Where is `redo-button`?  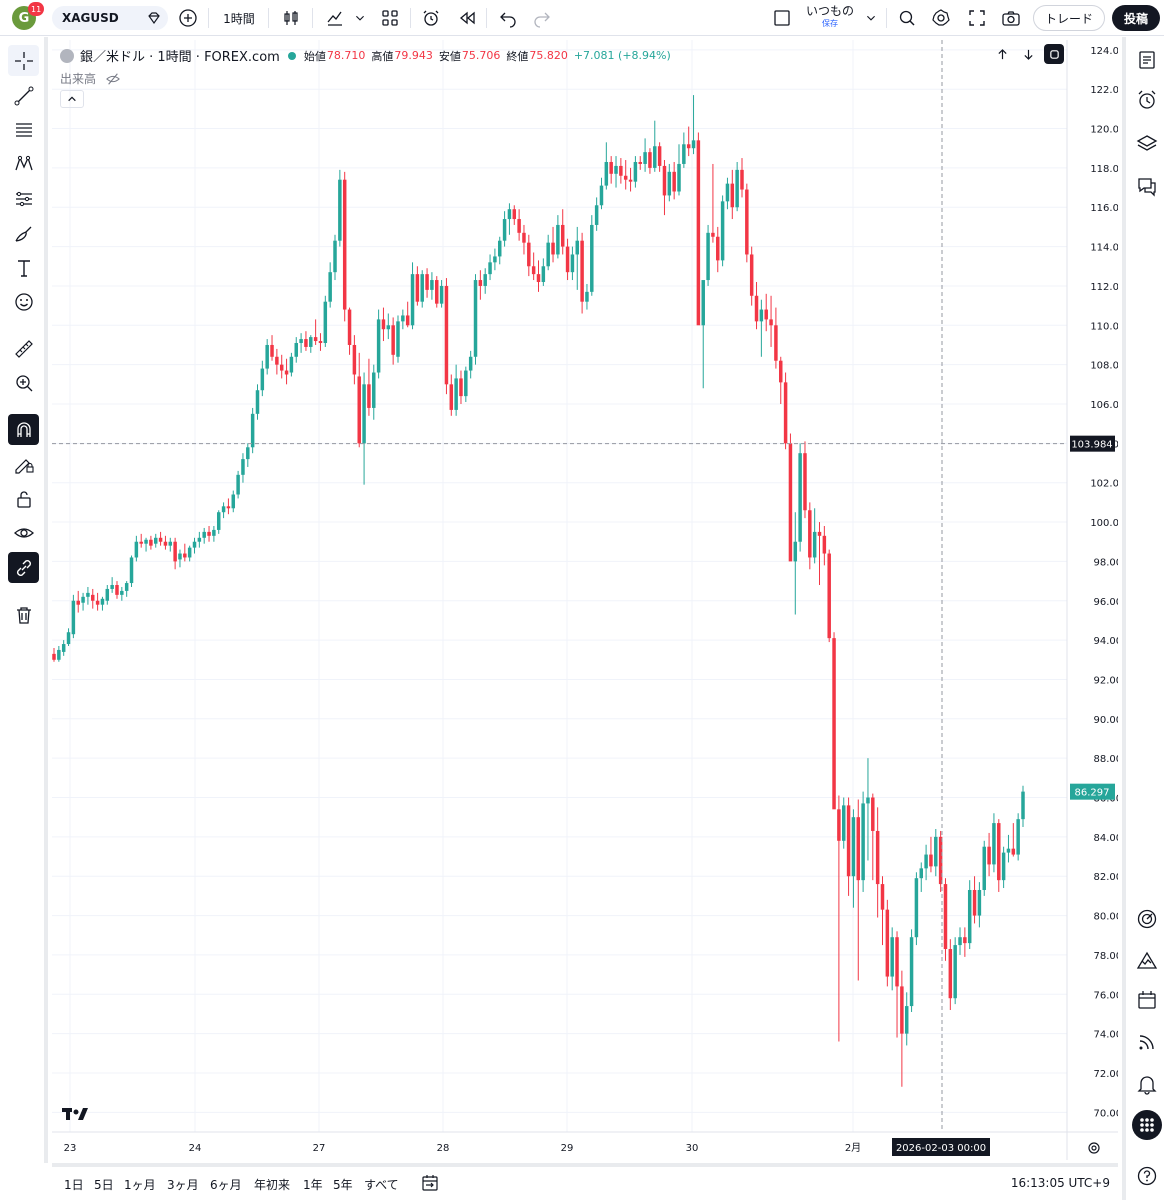
redo-button is located at coordinates (542, 18).